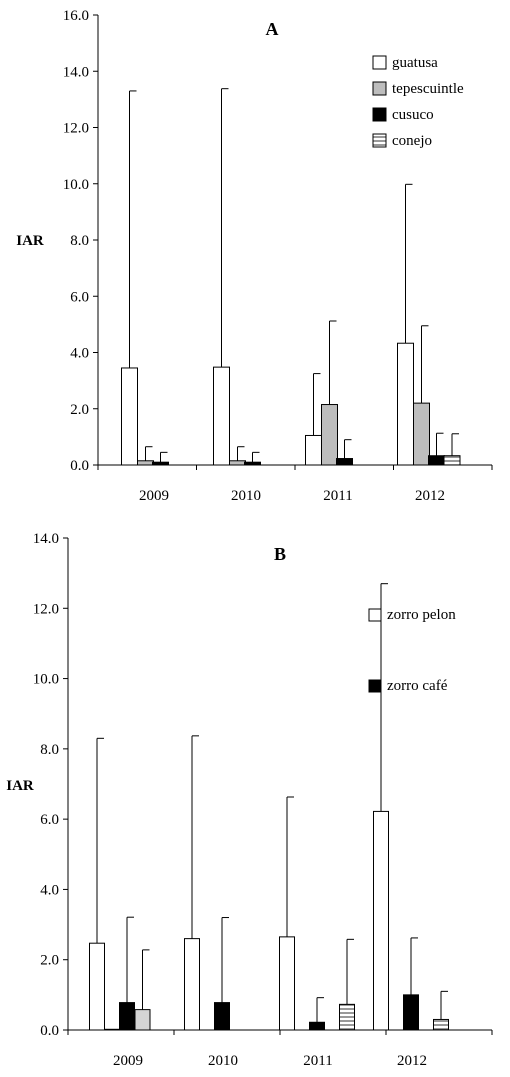 The image size is (510, 1077). I want to click on legend-label: zorro café, so click(417, 686).